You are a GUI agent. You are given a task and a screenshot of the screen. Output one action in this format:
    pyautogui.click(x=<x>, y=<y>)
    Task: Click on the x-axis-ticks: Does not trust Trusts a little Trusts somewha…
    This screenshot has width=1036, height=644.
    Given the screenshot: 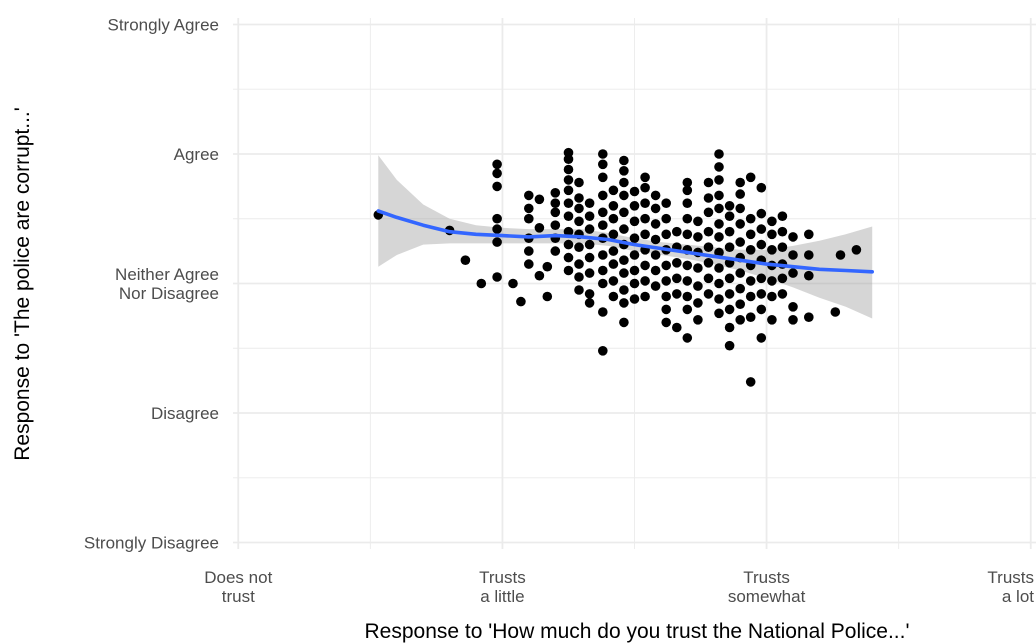 What is the action you would take?
    pyautogui.click(x=619, y=587)
    